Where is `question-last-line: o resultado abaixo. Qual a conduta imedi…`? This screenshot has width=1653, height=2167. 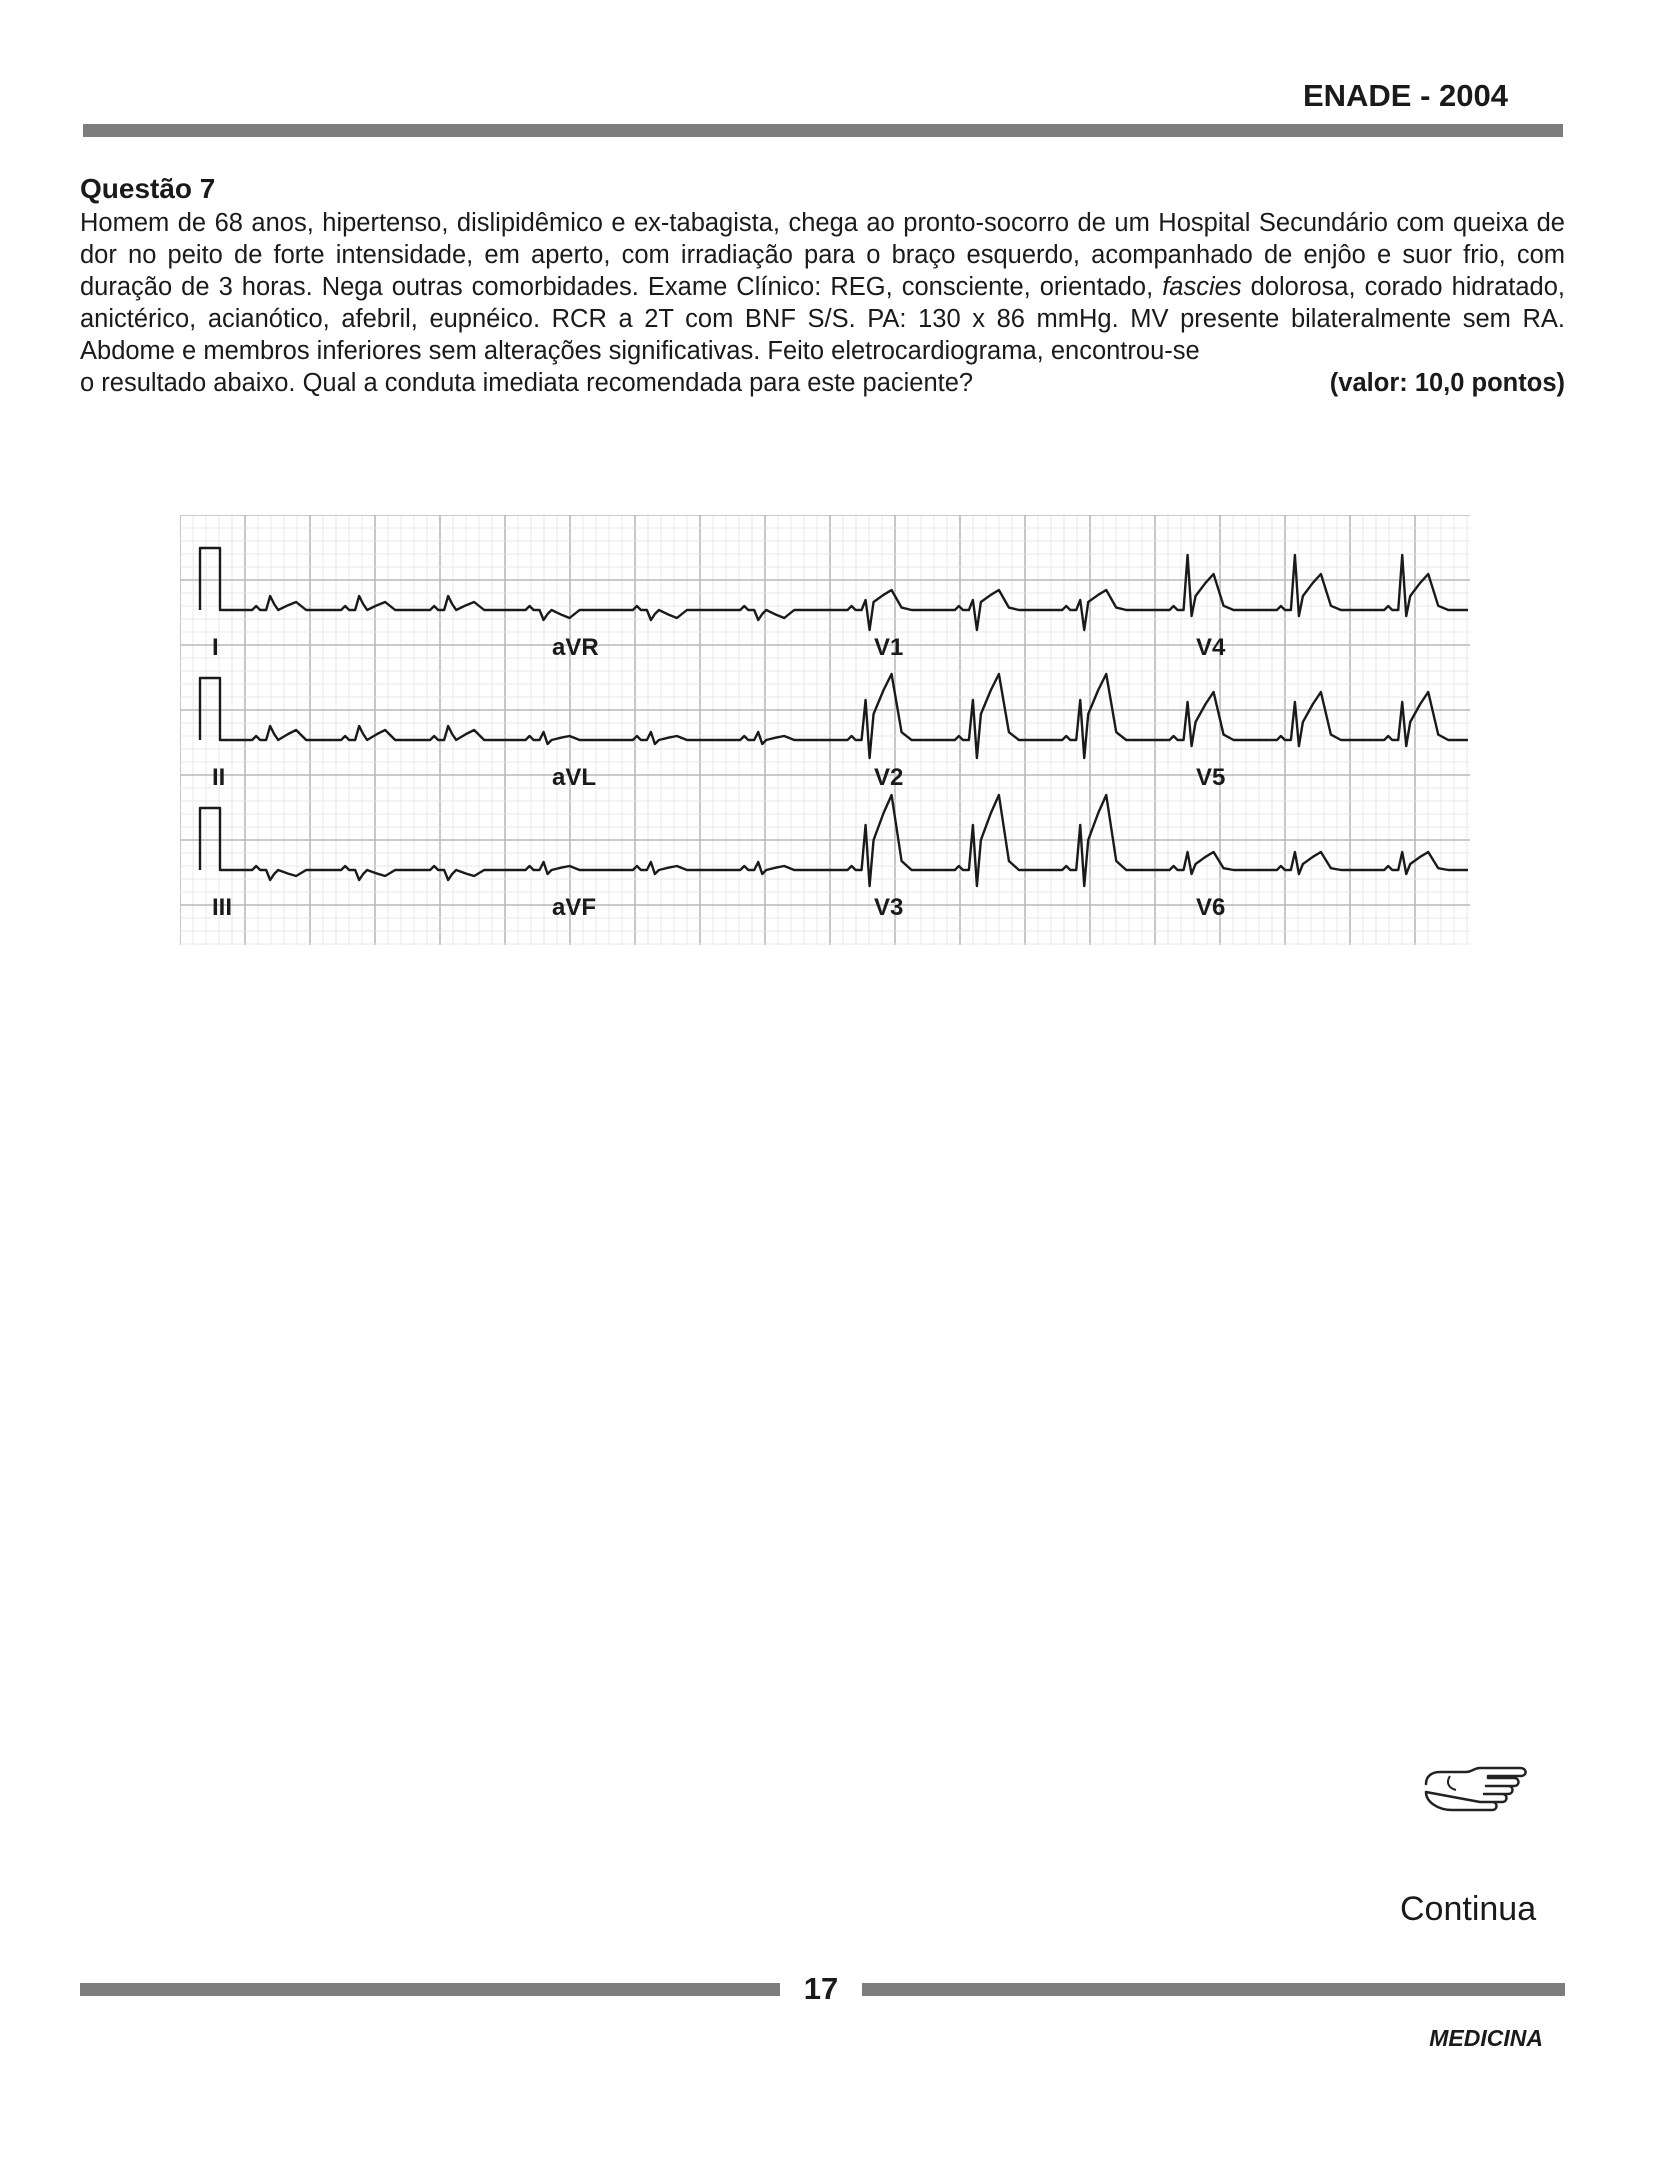
question-last-line: o resultado abaixo. Qual a conduta imedi… is located at coordinates (822, 383).